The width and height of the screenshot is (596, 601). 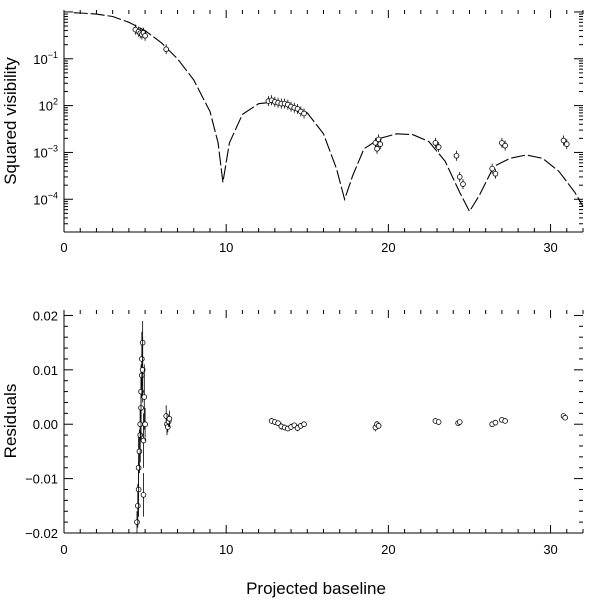 I want to click on y-tick-label: 0.00, so click(x=45, y=424).